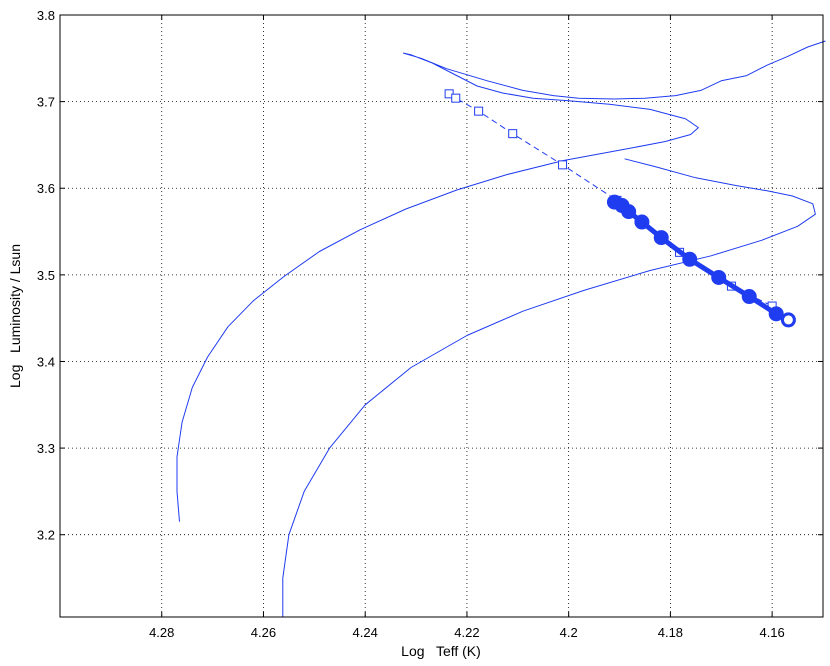 The width and height of the screenshot is (830, 666). I want to click on y-tick-label: 3.4, so click(46, 361).